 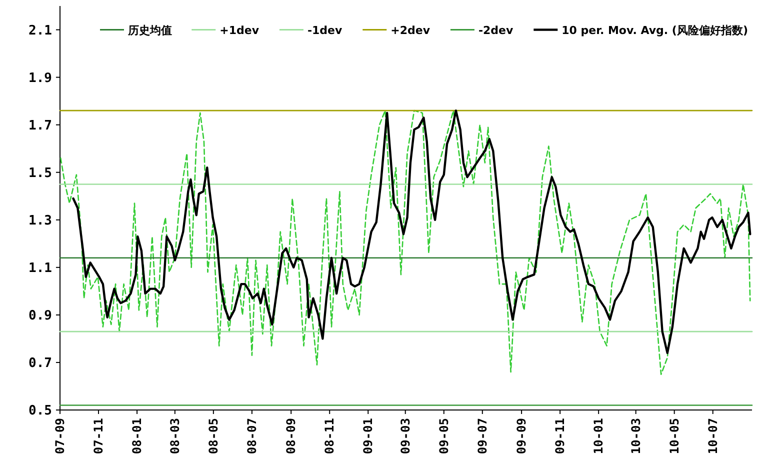 I want to click on x-tick-label: 08-07, so click(x=251, y=436).